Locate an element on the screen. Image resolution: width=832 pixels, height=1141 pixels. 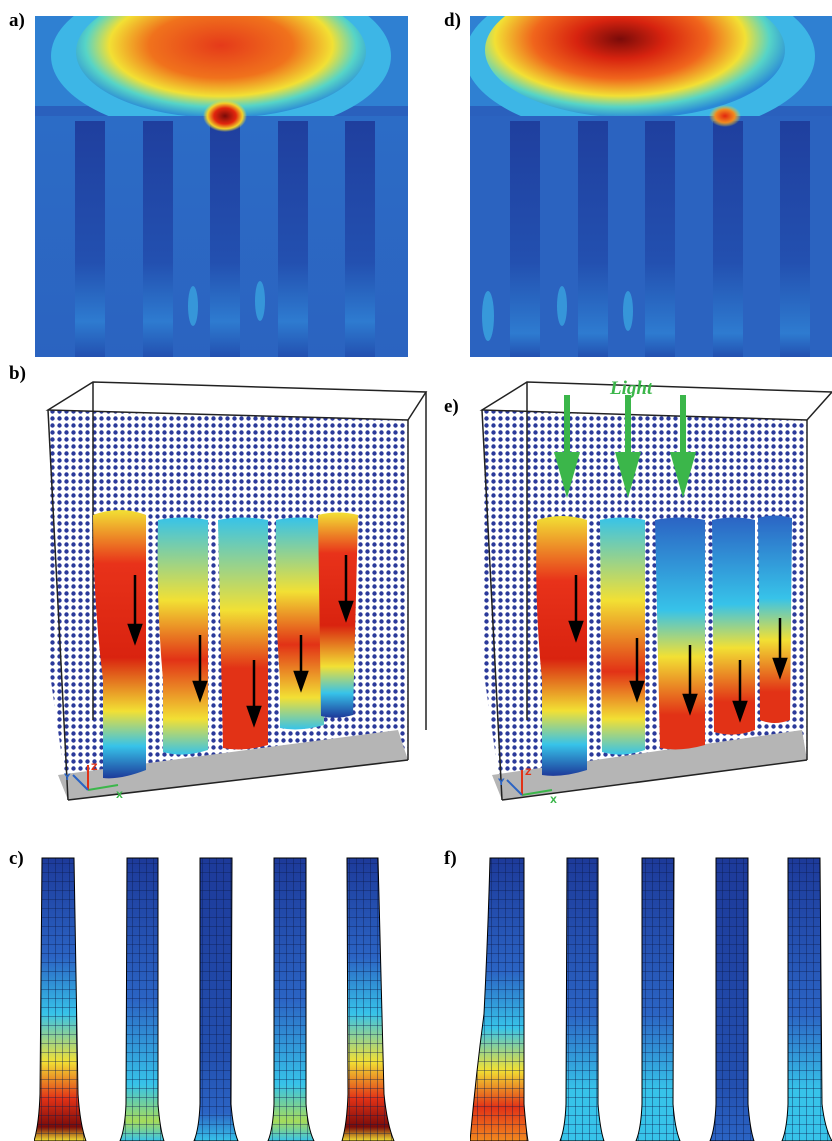
axis-x-label: X is located at coordinates (119, 796).